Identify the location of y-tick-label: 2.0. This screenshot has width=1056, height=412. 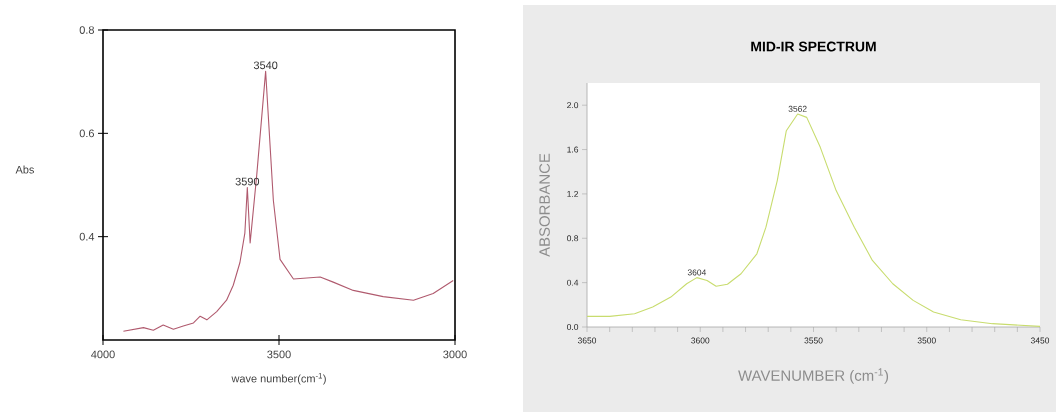
(573, 105).